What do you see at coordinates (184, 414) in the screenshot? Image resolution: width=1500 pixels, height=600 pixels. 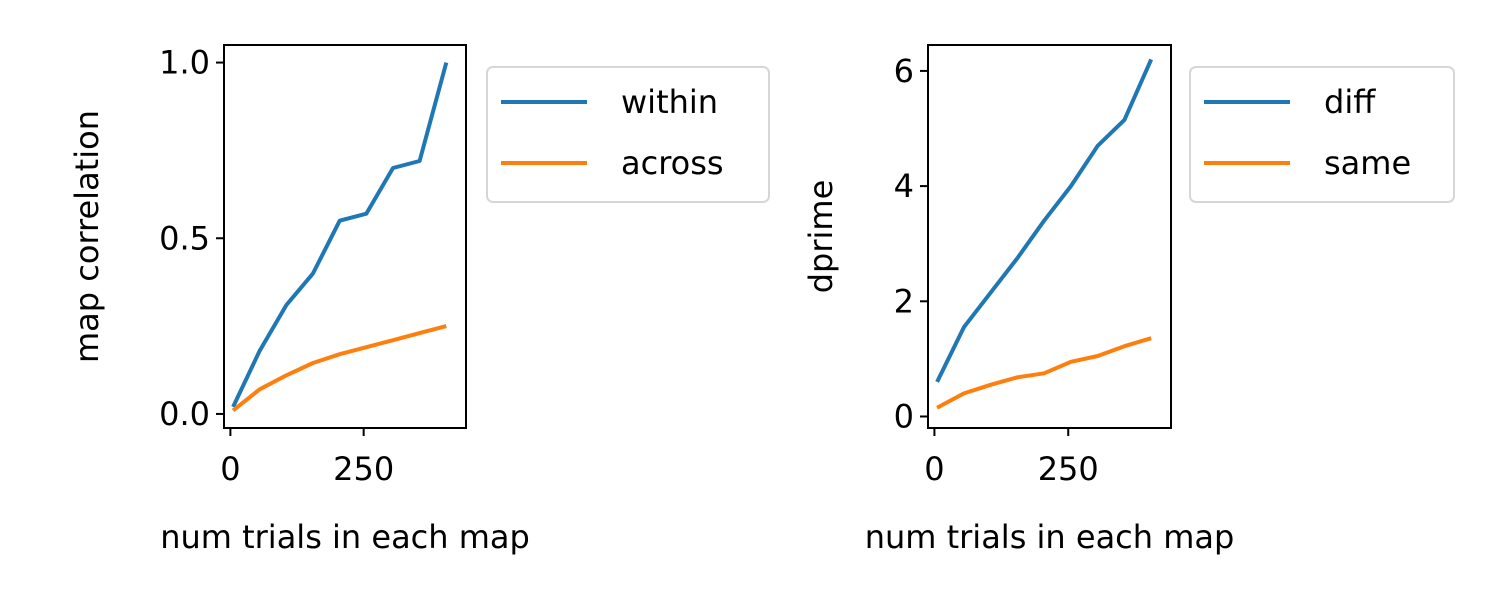 I see `y-tick-label: 0.0` at bounding box center [184, 414].